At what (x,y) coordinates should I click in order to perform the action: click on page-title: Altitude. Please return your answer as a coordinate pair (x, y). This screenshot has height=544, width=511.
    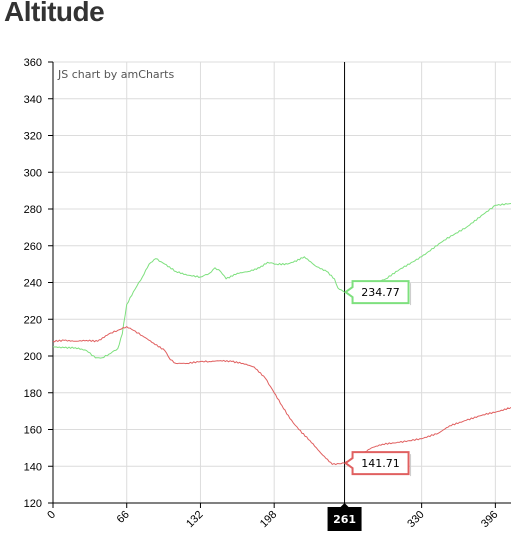
    Looking at the image, I should click on (54, 13).